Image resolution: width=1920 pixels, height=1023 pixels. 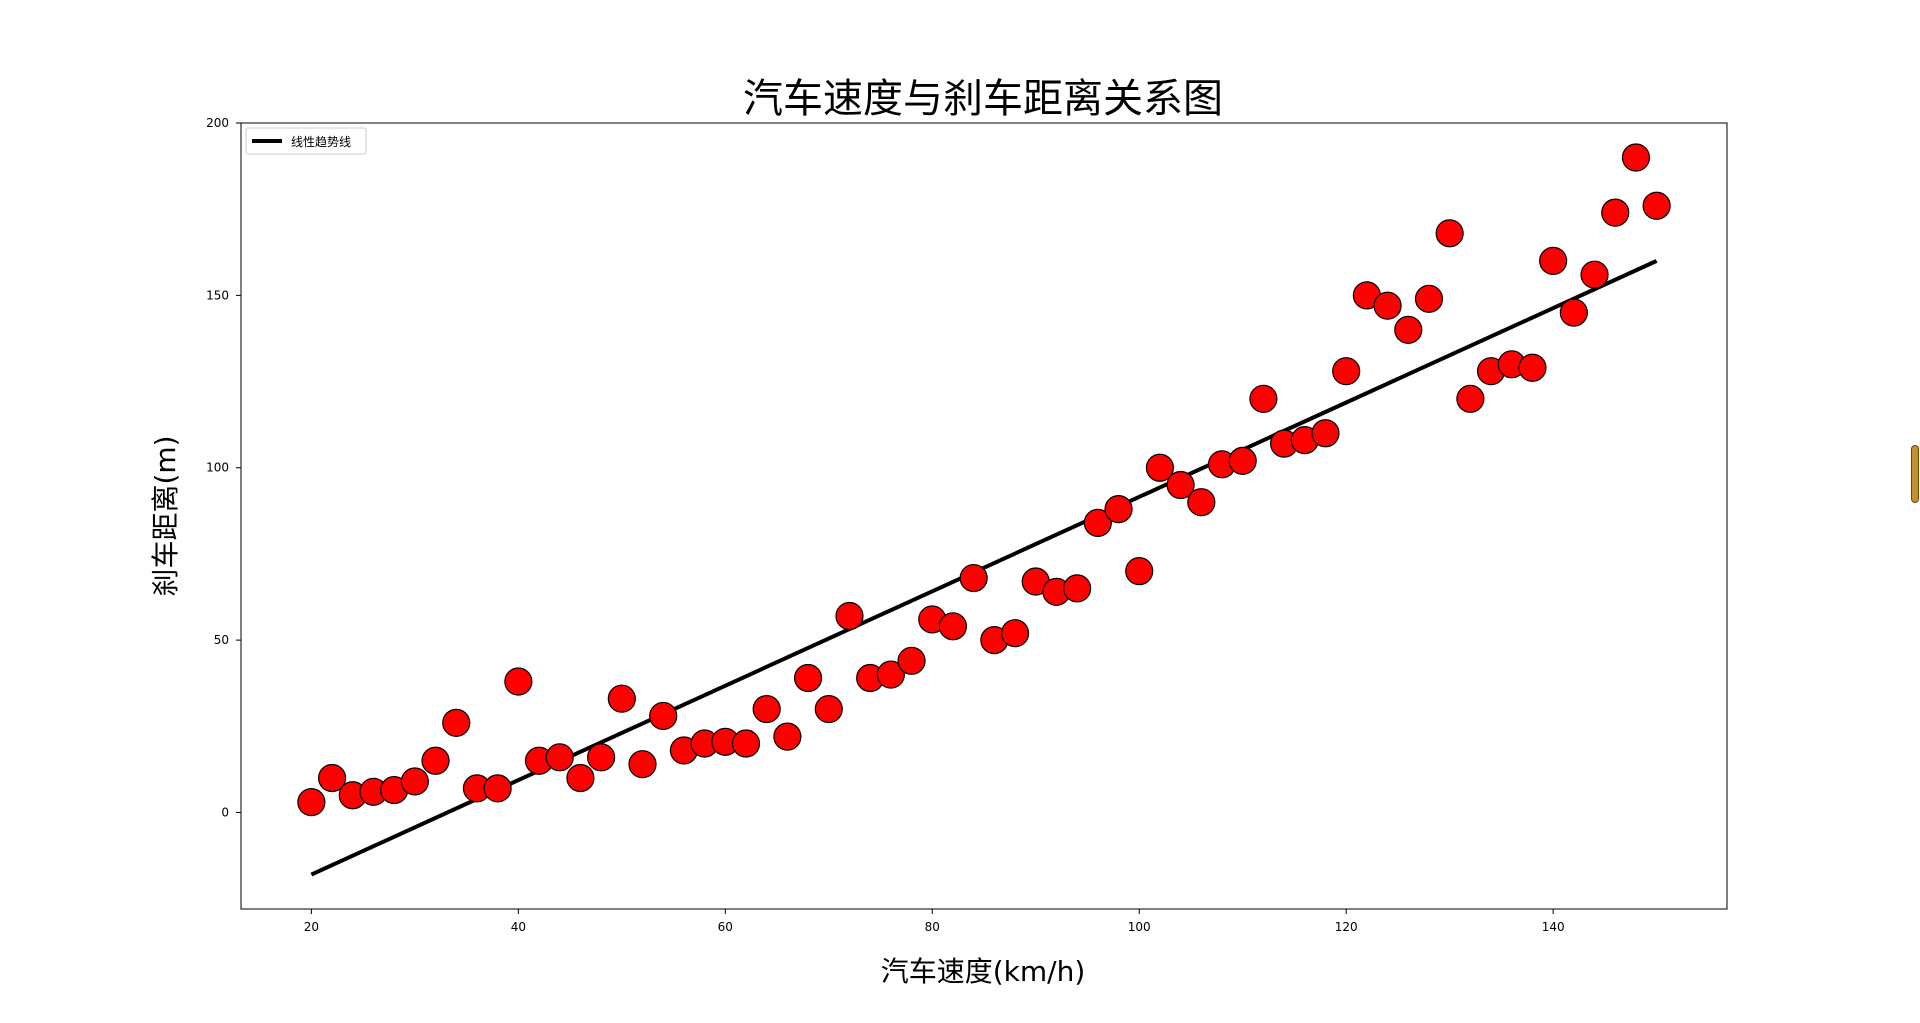 I want to click on y-tick-label: 100, so click(x=217, y=468).